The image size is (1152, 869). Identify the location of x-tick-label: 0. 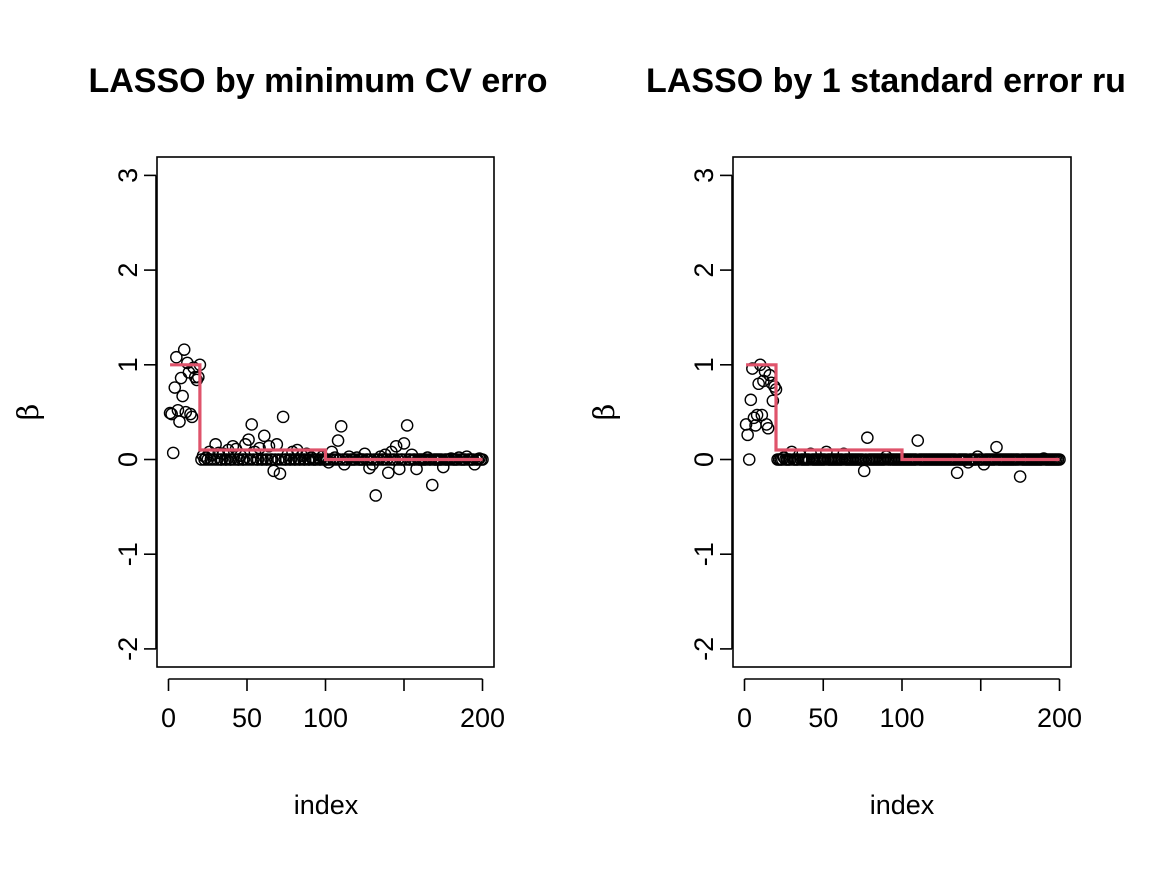
(744, 718).